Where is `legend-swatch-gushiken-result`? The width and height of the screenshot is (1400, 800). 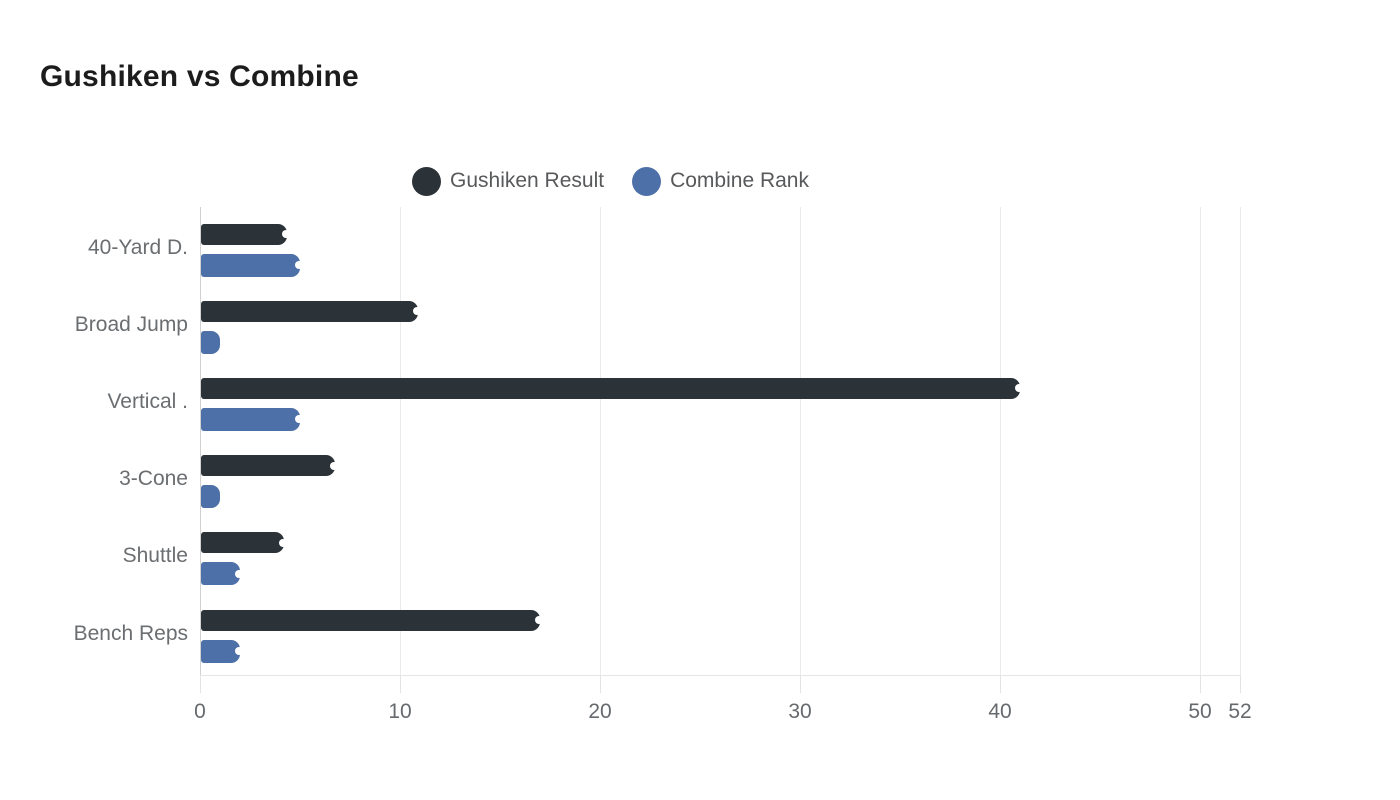 legend-swatch-gushiken-result is located at coordinates (426, 181).